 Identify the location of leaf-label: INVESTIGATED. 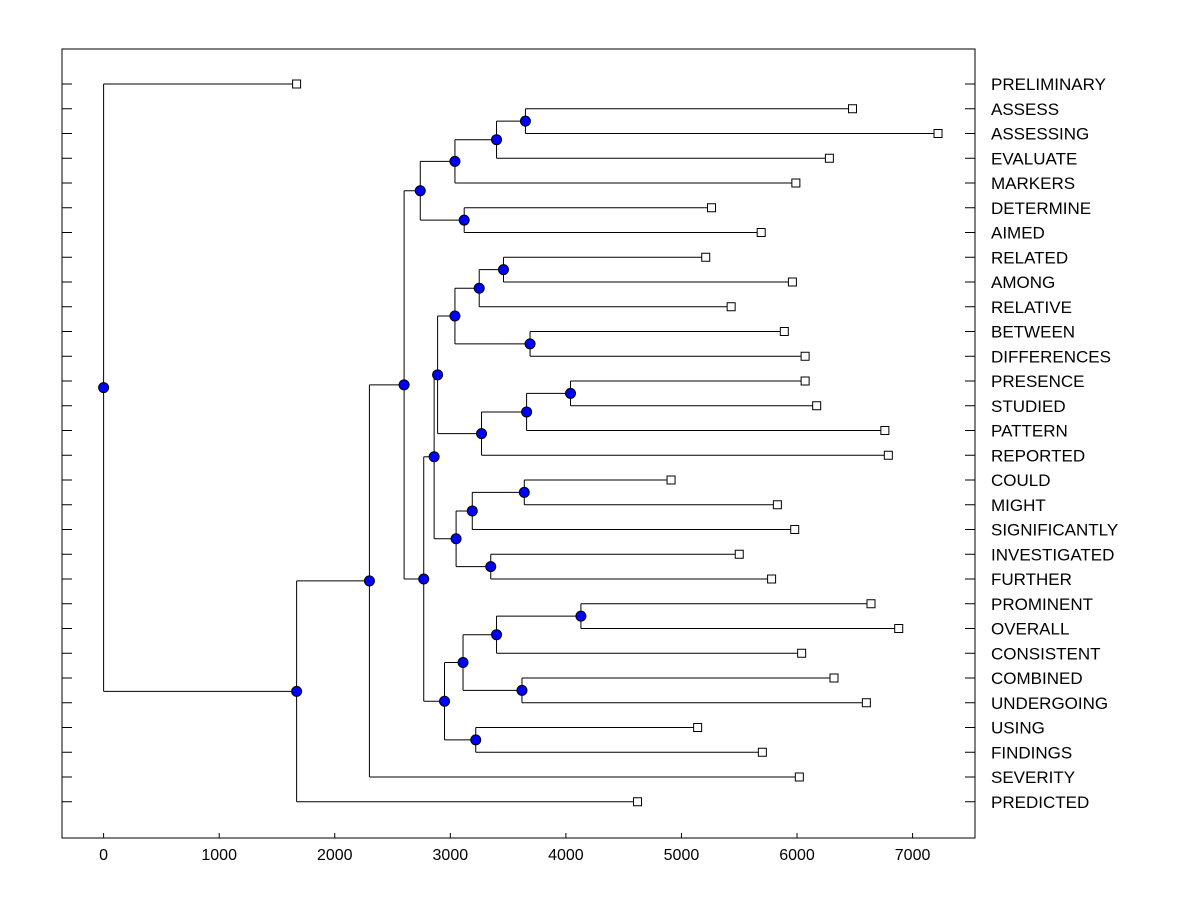
(1052, 554).